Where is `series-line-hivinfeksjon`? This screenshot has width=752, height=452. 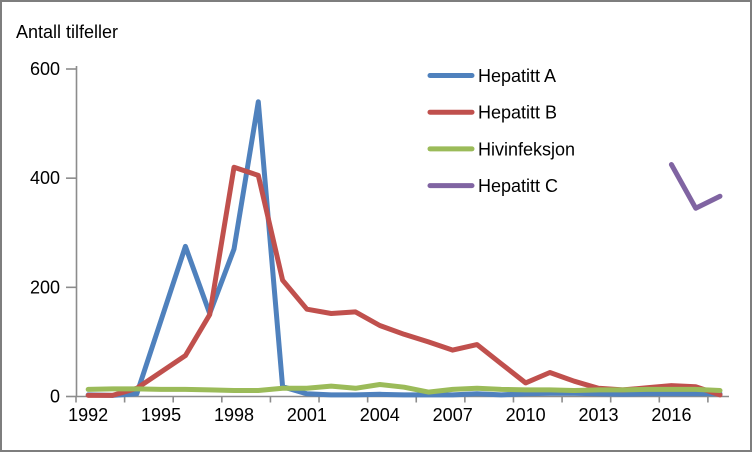
series-line-hivinfeksjon is located at coordinates (404, 388).